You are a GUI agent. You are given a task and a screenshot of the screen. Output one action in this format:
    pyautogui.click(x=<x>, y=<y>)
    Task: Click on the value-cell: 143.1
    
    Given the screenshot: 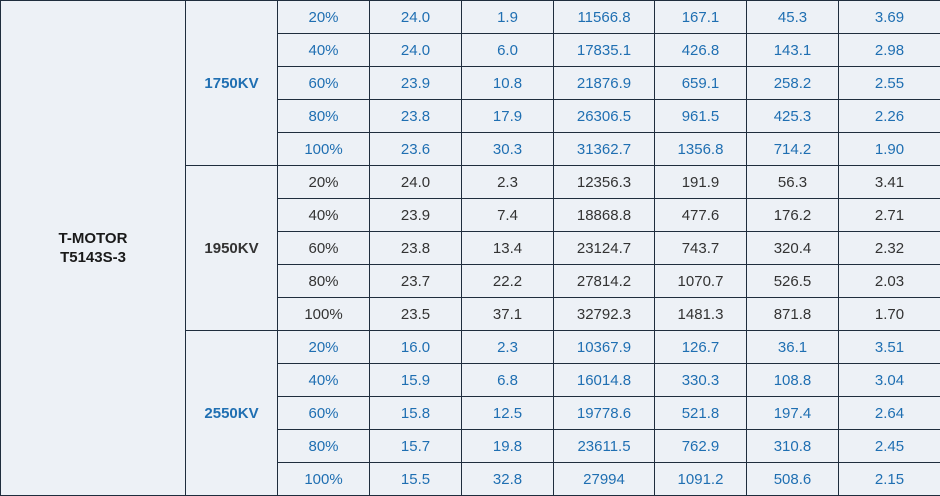 What is the action you would take?
    pyautogui.click(x=792, y=50)
    